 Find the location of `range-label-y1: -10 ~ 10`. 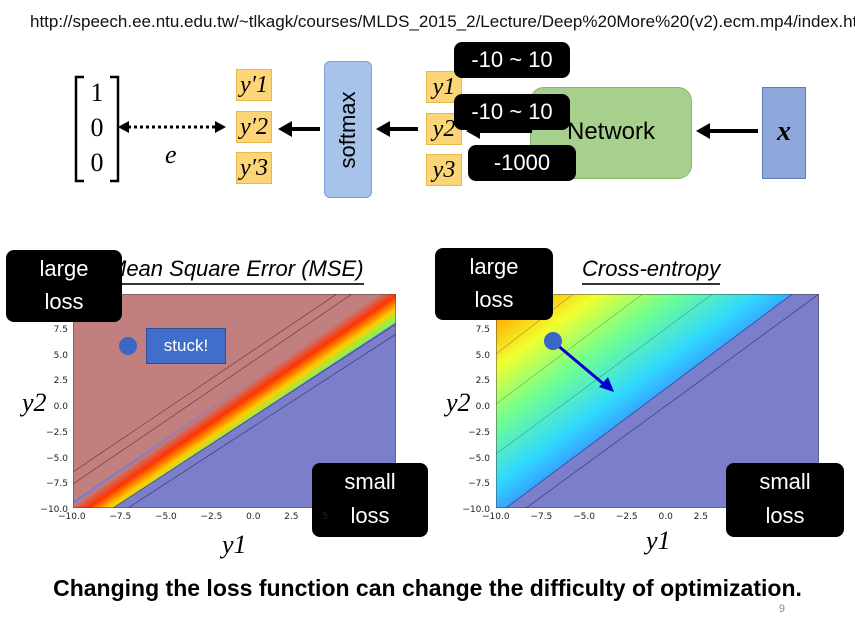

range-label-y1: -10 ~ 10 is located at coordinates (512, 60).